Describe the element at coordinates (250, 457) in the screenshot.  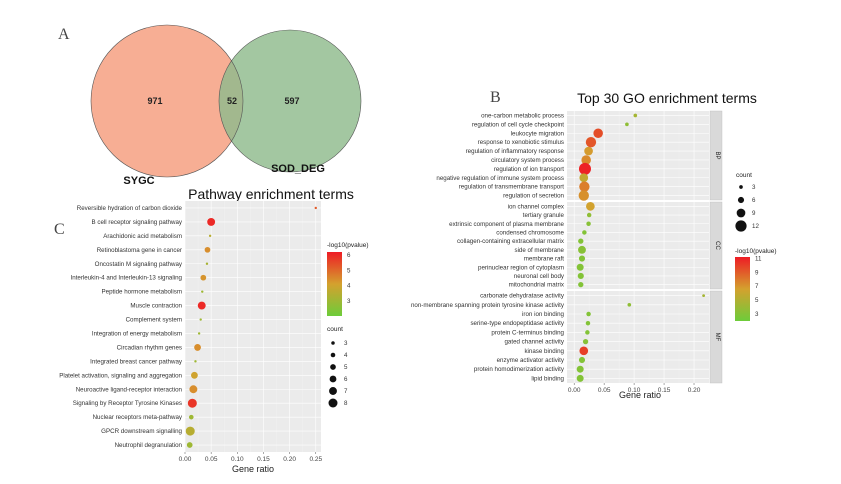
I see `pathway-x-ticks: 0.00 0.05 0.10 0.15 0.20 0.25` at that location.